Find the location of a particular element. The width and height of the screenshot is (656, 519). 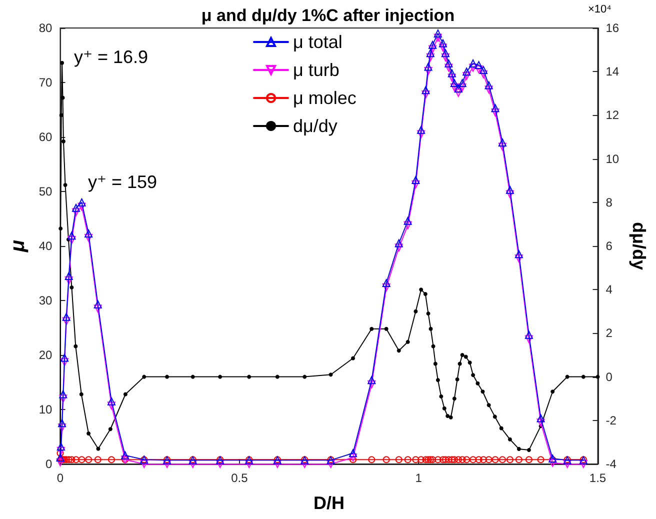

y-tick-label: 40 is located at coordinates (45, 246).